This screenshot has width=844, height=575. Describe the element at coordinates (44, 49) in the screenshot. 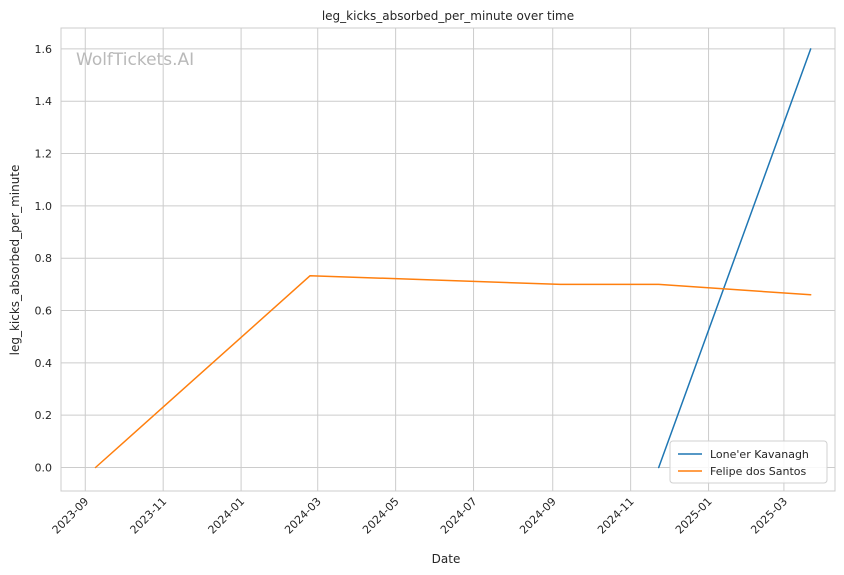

I see `y-tick-label: 1.6` at that location.